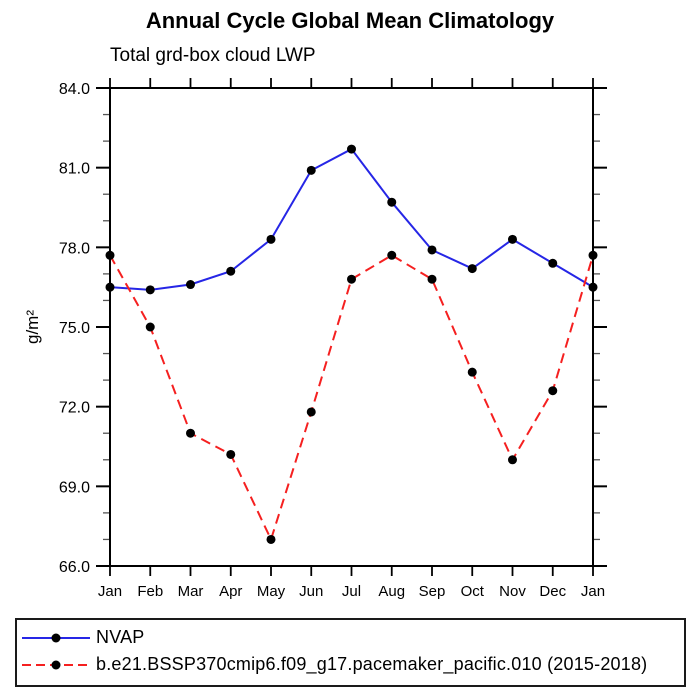 This screenshot has width=700, height=700. What do you see at coordinates (74, 567) in the screenshot?
I see `svg-text: 66.0` at bounding box center [74, 567].